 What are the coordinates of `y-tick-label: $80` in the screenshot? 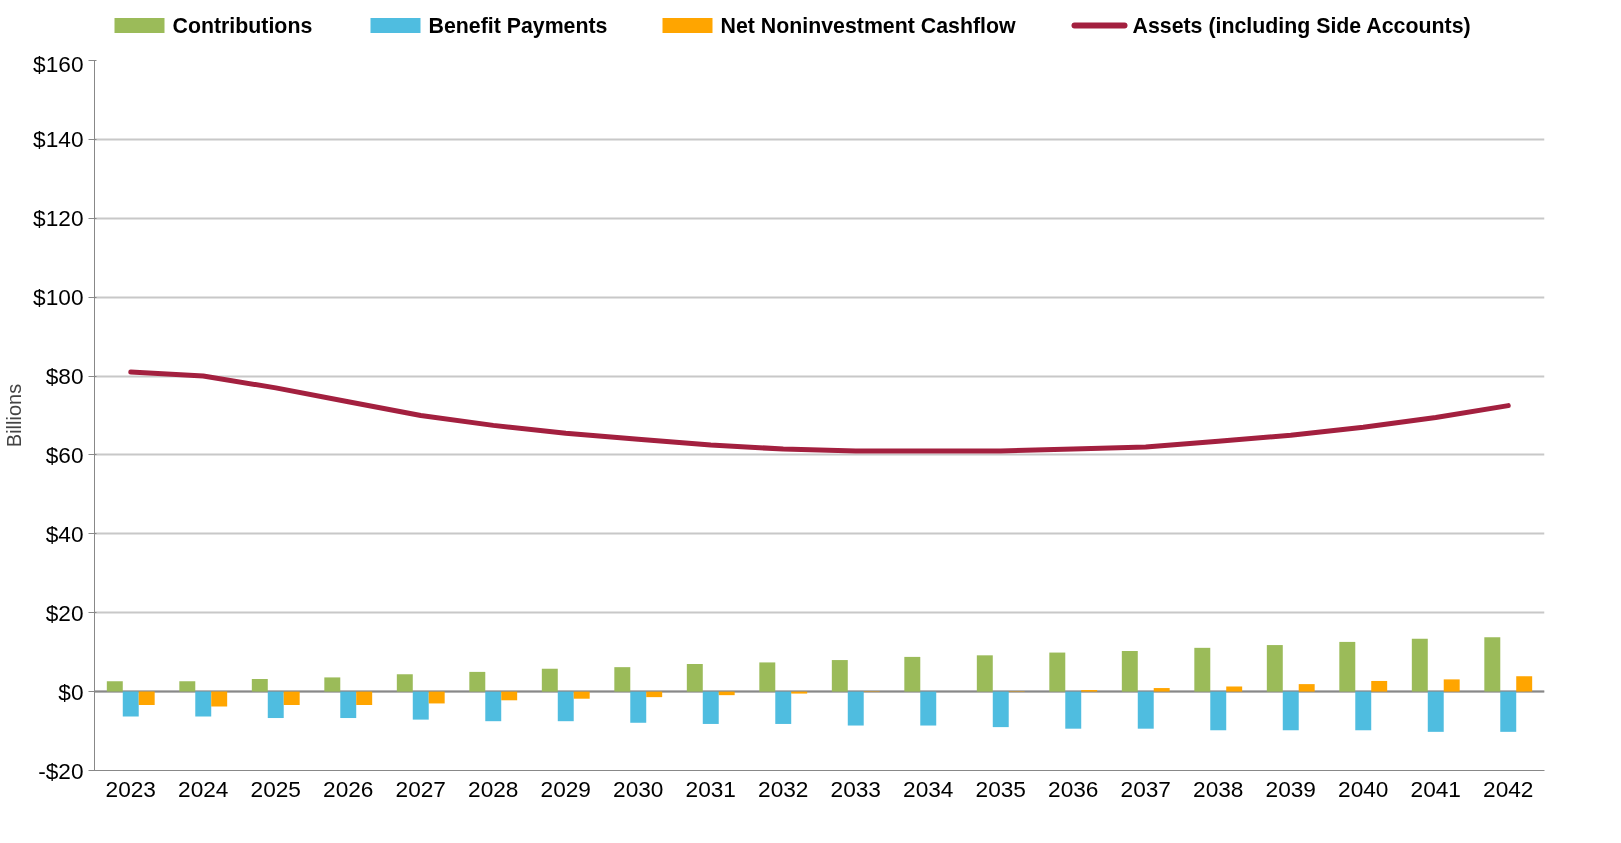 It's located at (64, 376).